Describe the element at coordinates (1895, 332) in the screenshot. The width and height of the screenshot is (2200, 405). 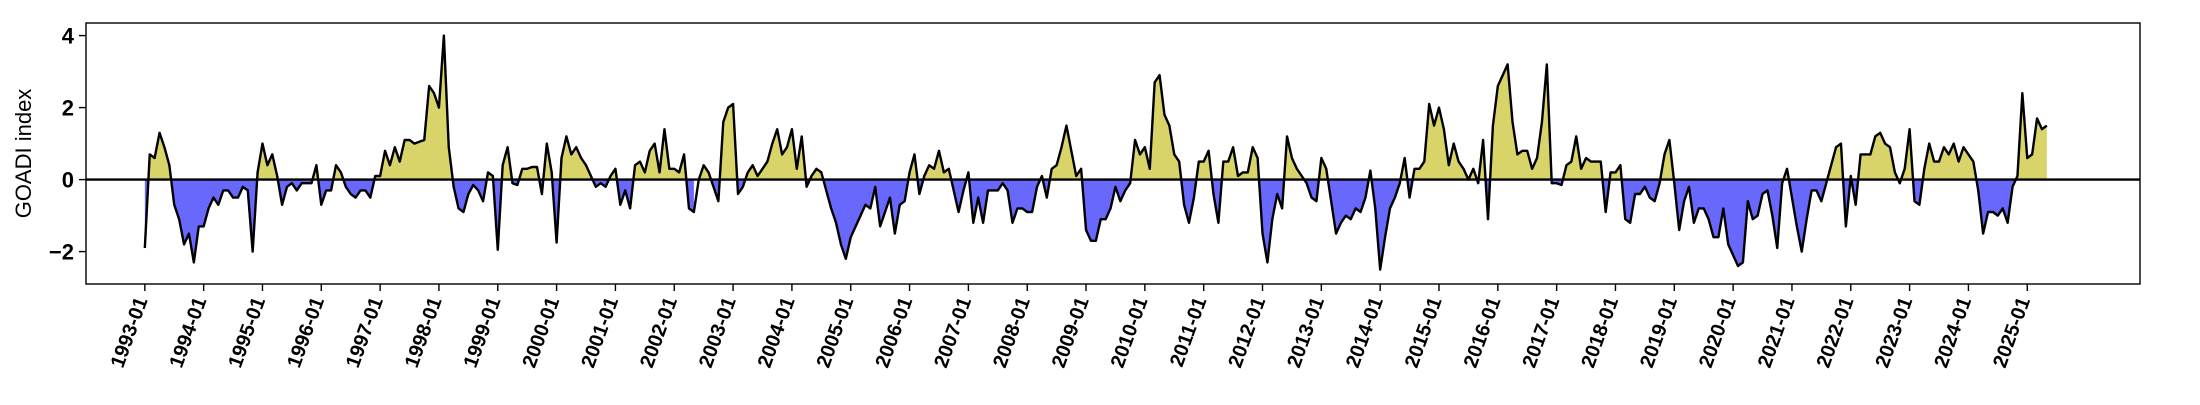
I see `x-tick-label: 2023-01` at that location.